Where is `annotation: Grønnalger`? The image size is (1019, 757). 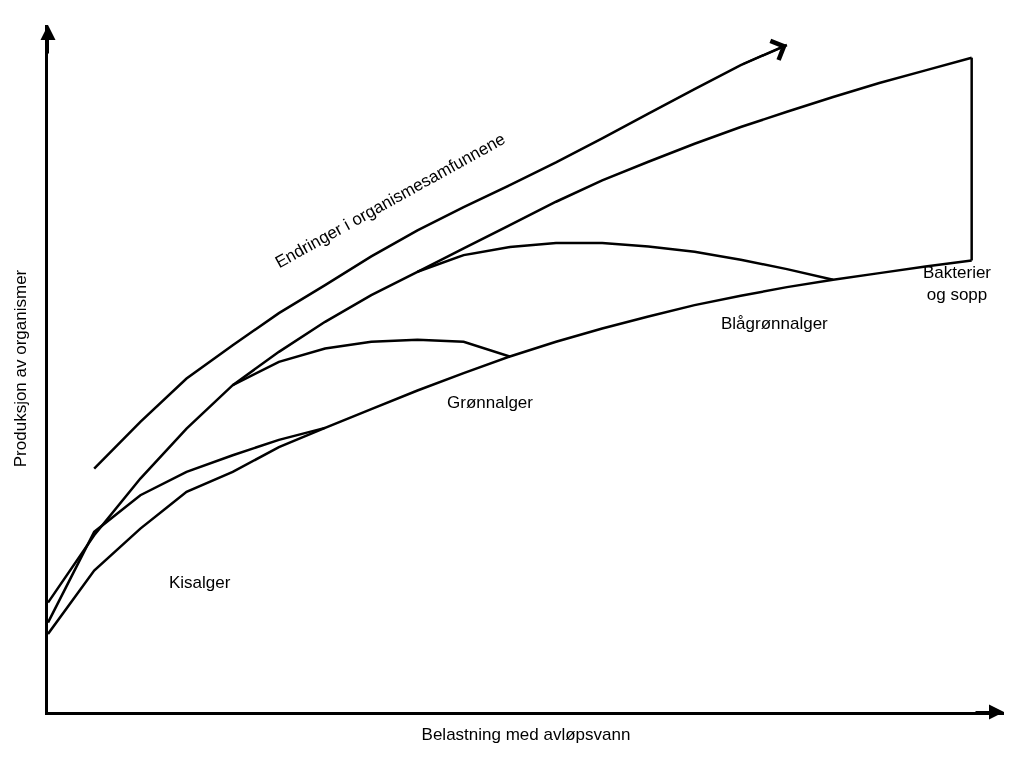 annotation: Grønnalger is located at coordinates (490, 402).